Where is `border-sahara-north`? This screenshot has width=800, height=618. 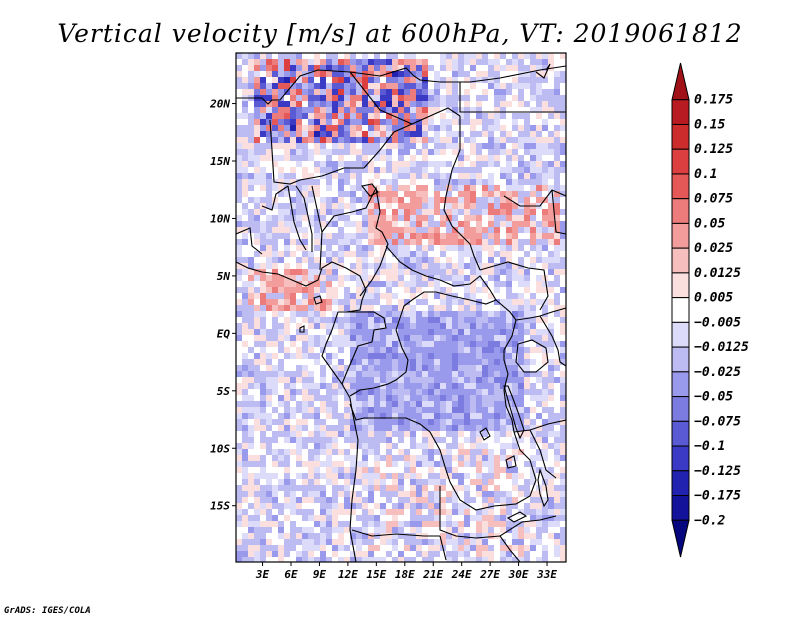
border-sahara-north is located at coordinates (401, 85).